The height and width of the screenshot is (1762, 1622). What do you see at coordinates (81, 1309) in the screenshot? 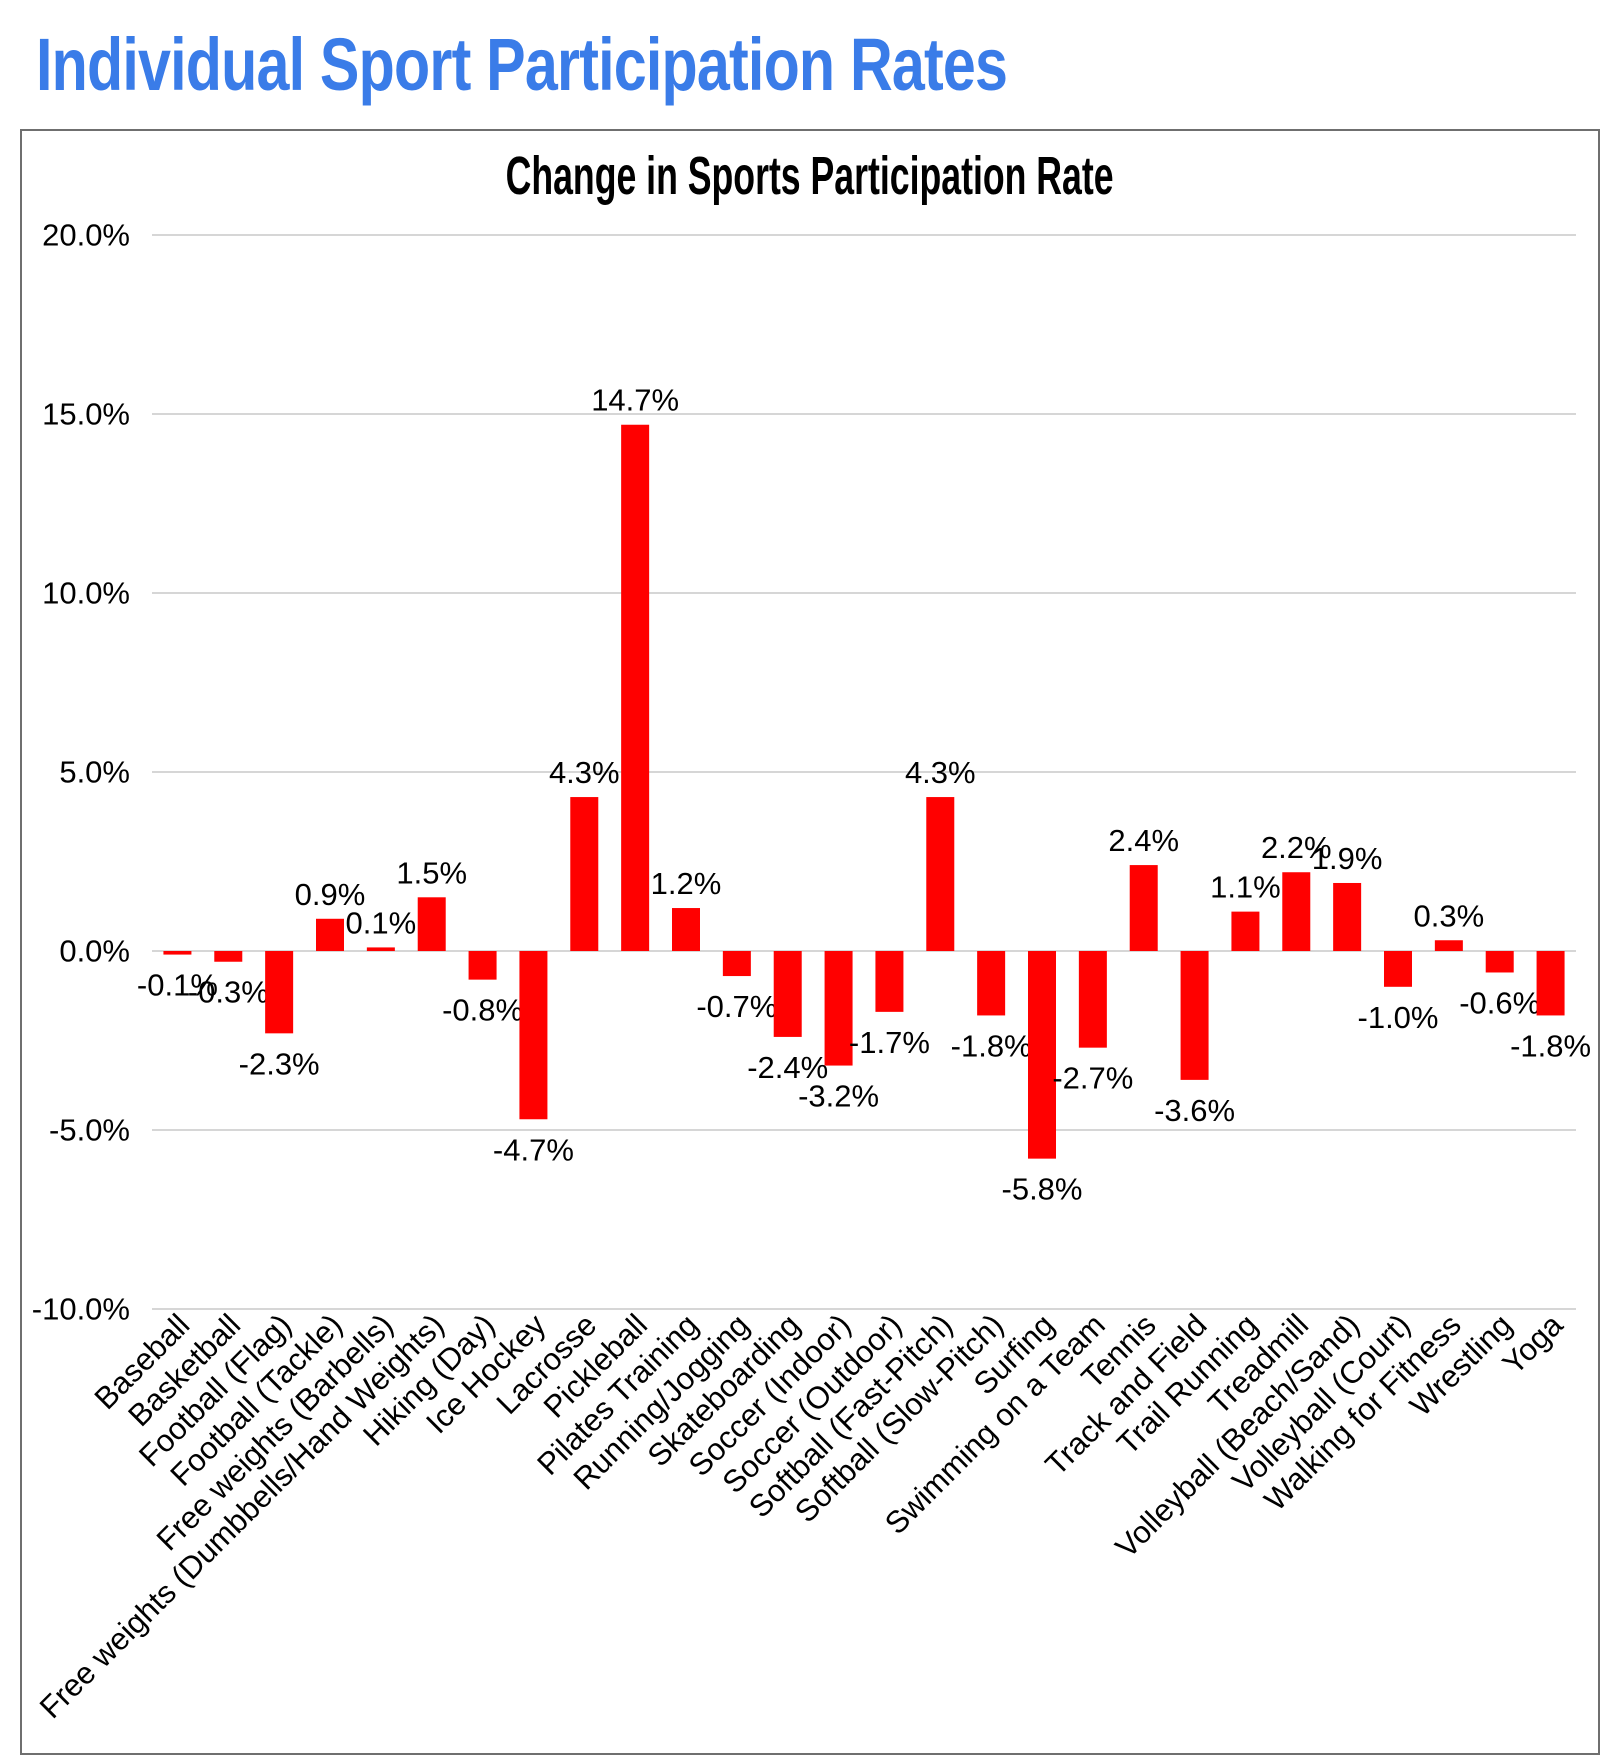
I see `y-tick-label: -10.0%` at bounding box center [81, 1309].